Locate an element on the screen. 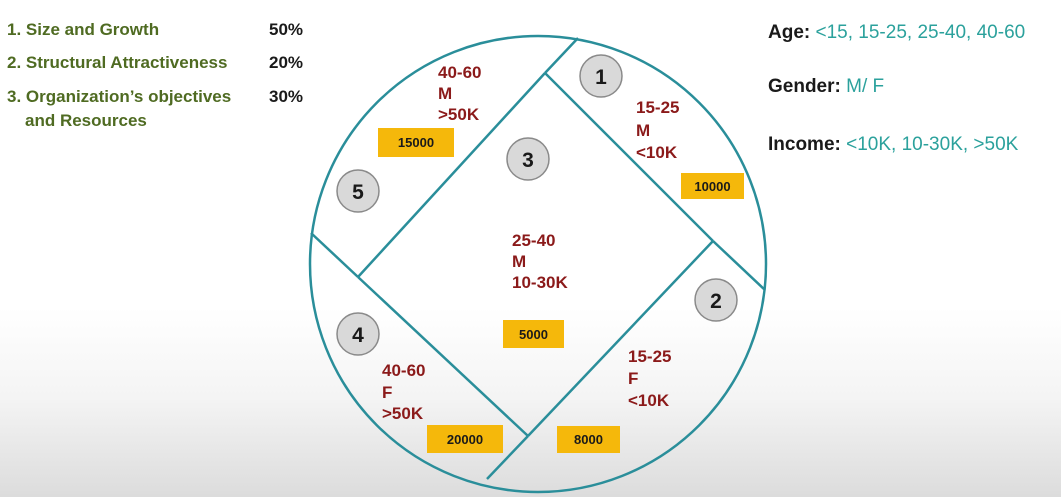 Image resolution: width=1061 pixels, height=497 pixels. legend-income-key: Income: is located at coordinates (804, 144).